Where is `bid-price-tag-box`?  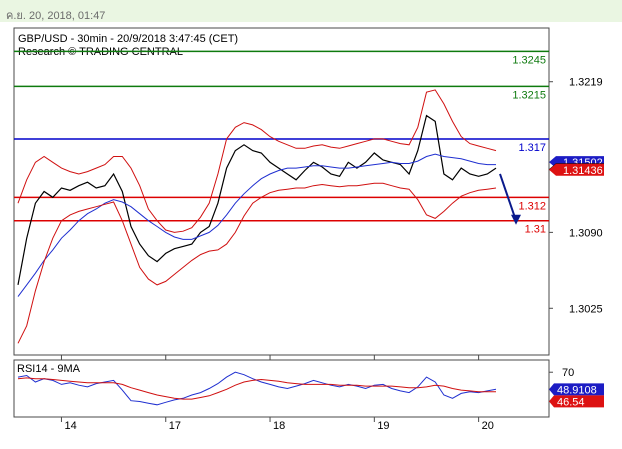 bid-price-tag-box is located at coordinates (576, 169).